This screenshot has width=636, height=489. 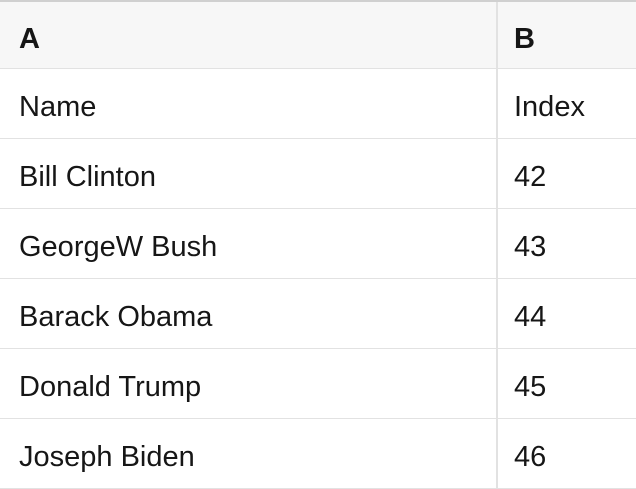 I want to click on cell-b1-index-label: Index, so click(x=549, y=107).